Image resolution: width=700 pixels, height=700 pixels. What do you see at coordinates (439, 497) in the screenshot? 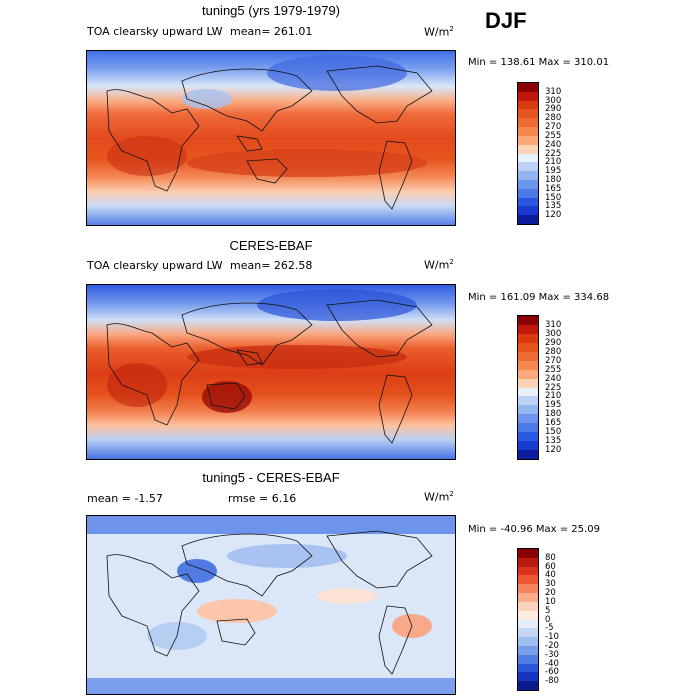
I see `panel3-units: W/m2` at bounding box center [439, 497].